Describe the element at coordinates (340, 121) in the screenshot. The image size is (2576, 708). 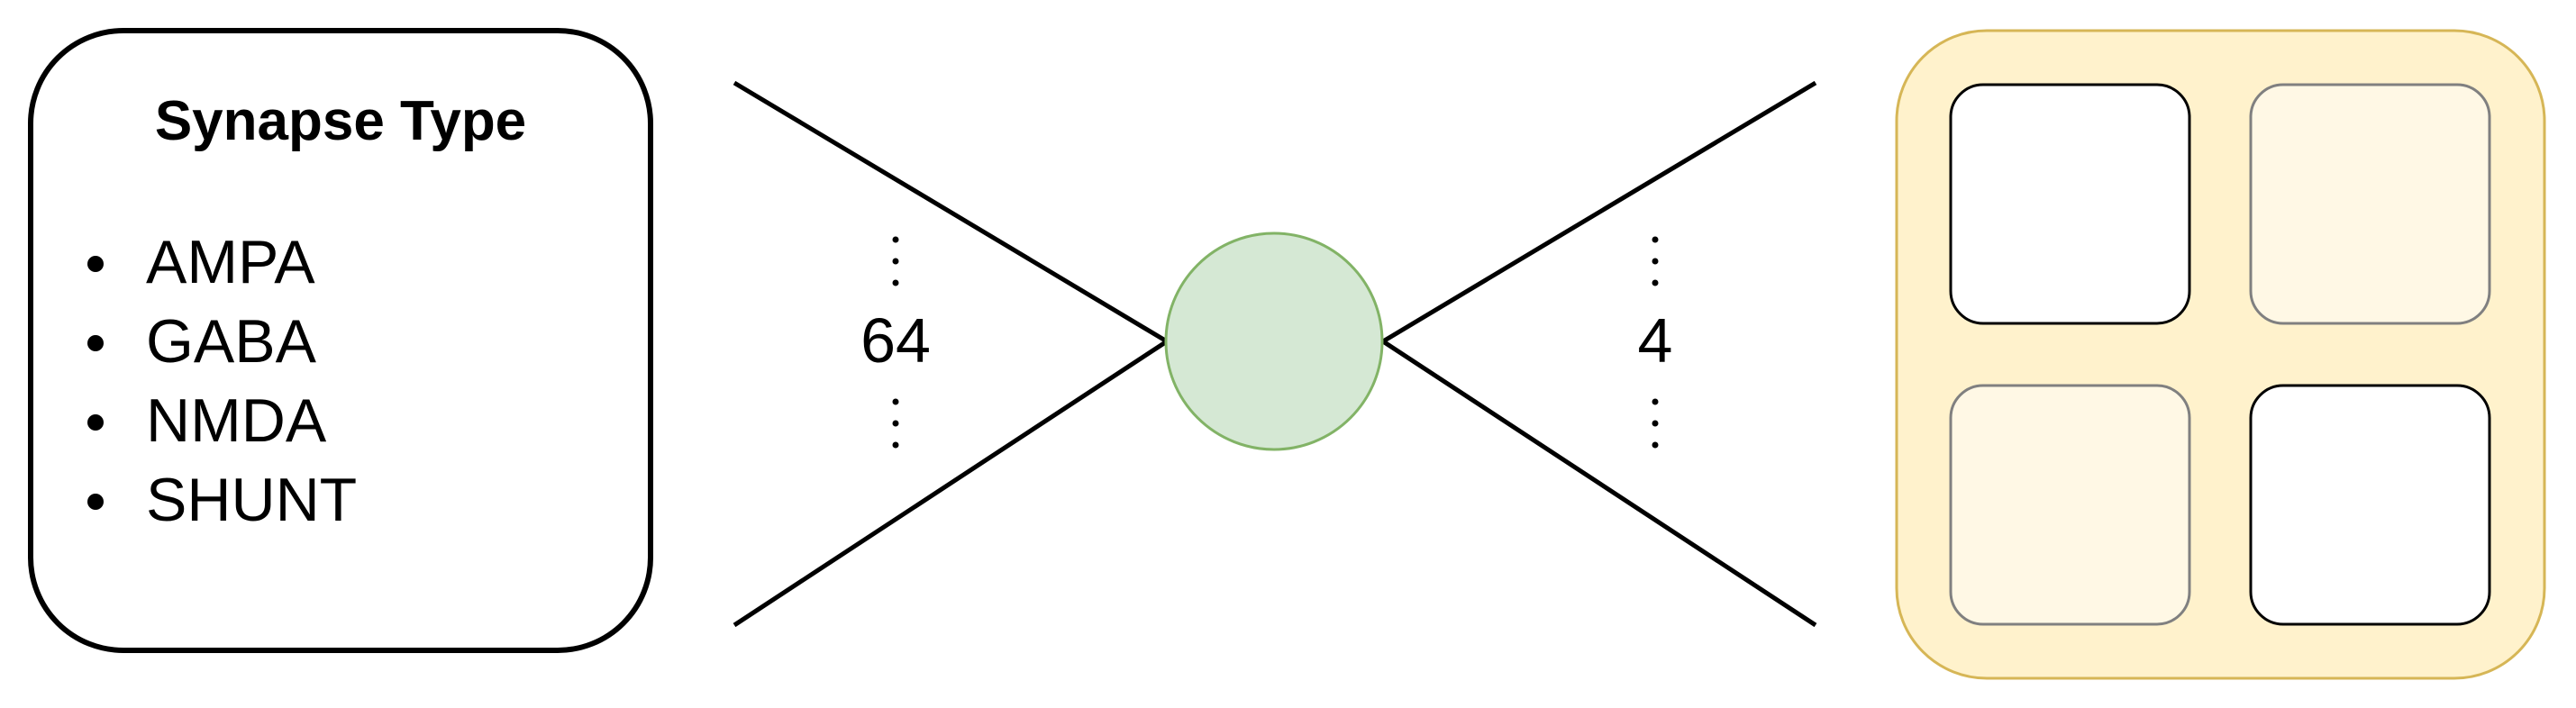
I see `synapse-type-title: Synapse Type` at that location.